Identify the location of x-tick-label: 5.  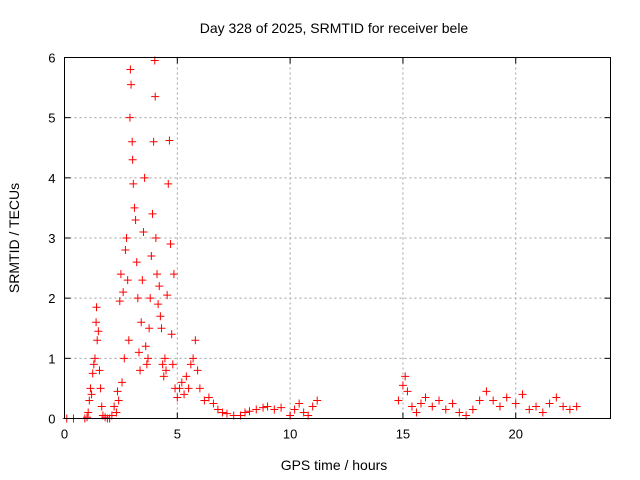
(177, 434).